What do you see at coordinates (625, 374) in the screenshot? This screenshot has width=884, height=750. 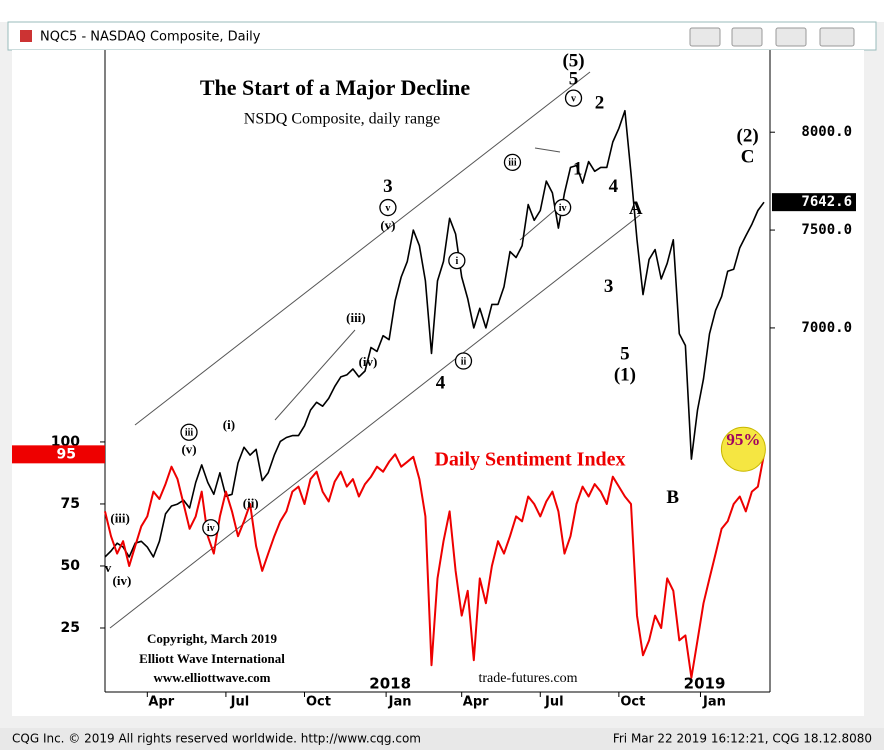 I see `wave-label: (1)` at bounding box center [625, 374].